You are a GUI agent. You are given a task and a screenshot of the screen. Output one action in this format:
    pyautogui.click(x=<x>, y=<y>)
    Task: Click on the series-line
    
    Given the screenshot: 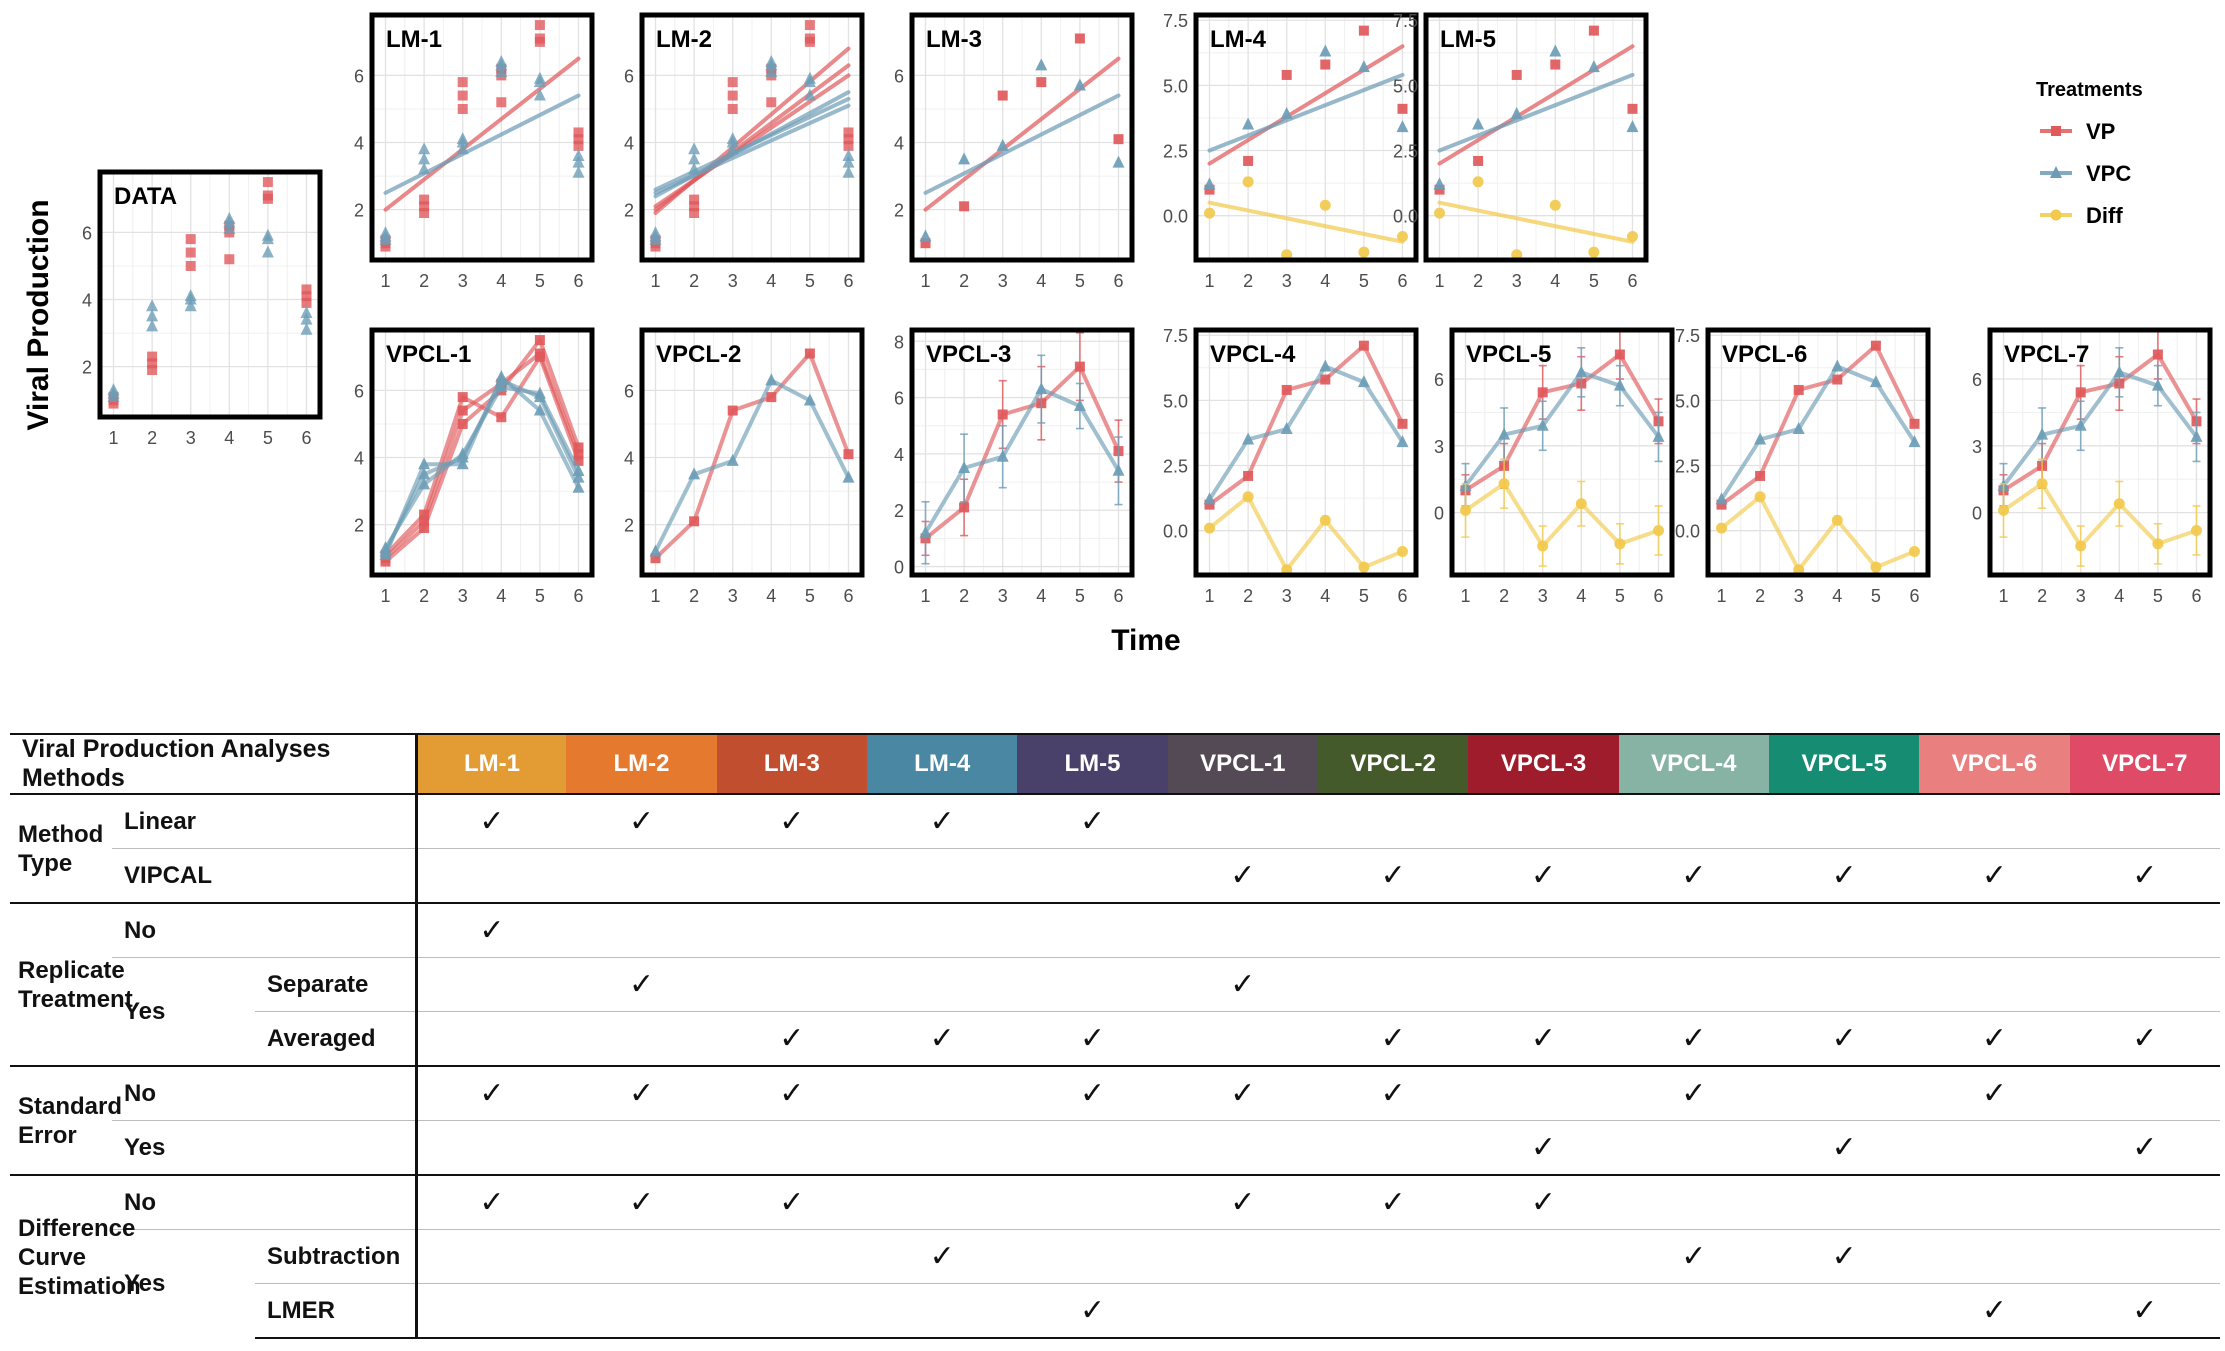 What is the action you would take?
    pyautogui.click(x=1022, y=460)
    